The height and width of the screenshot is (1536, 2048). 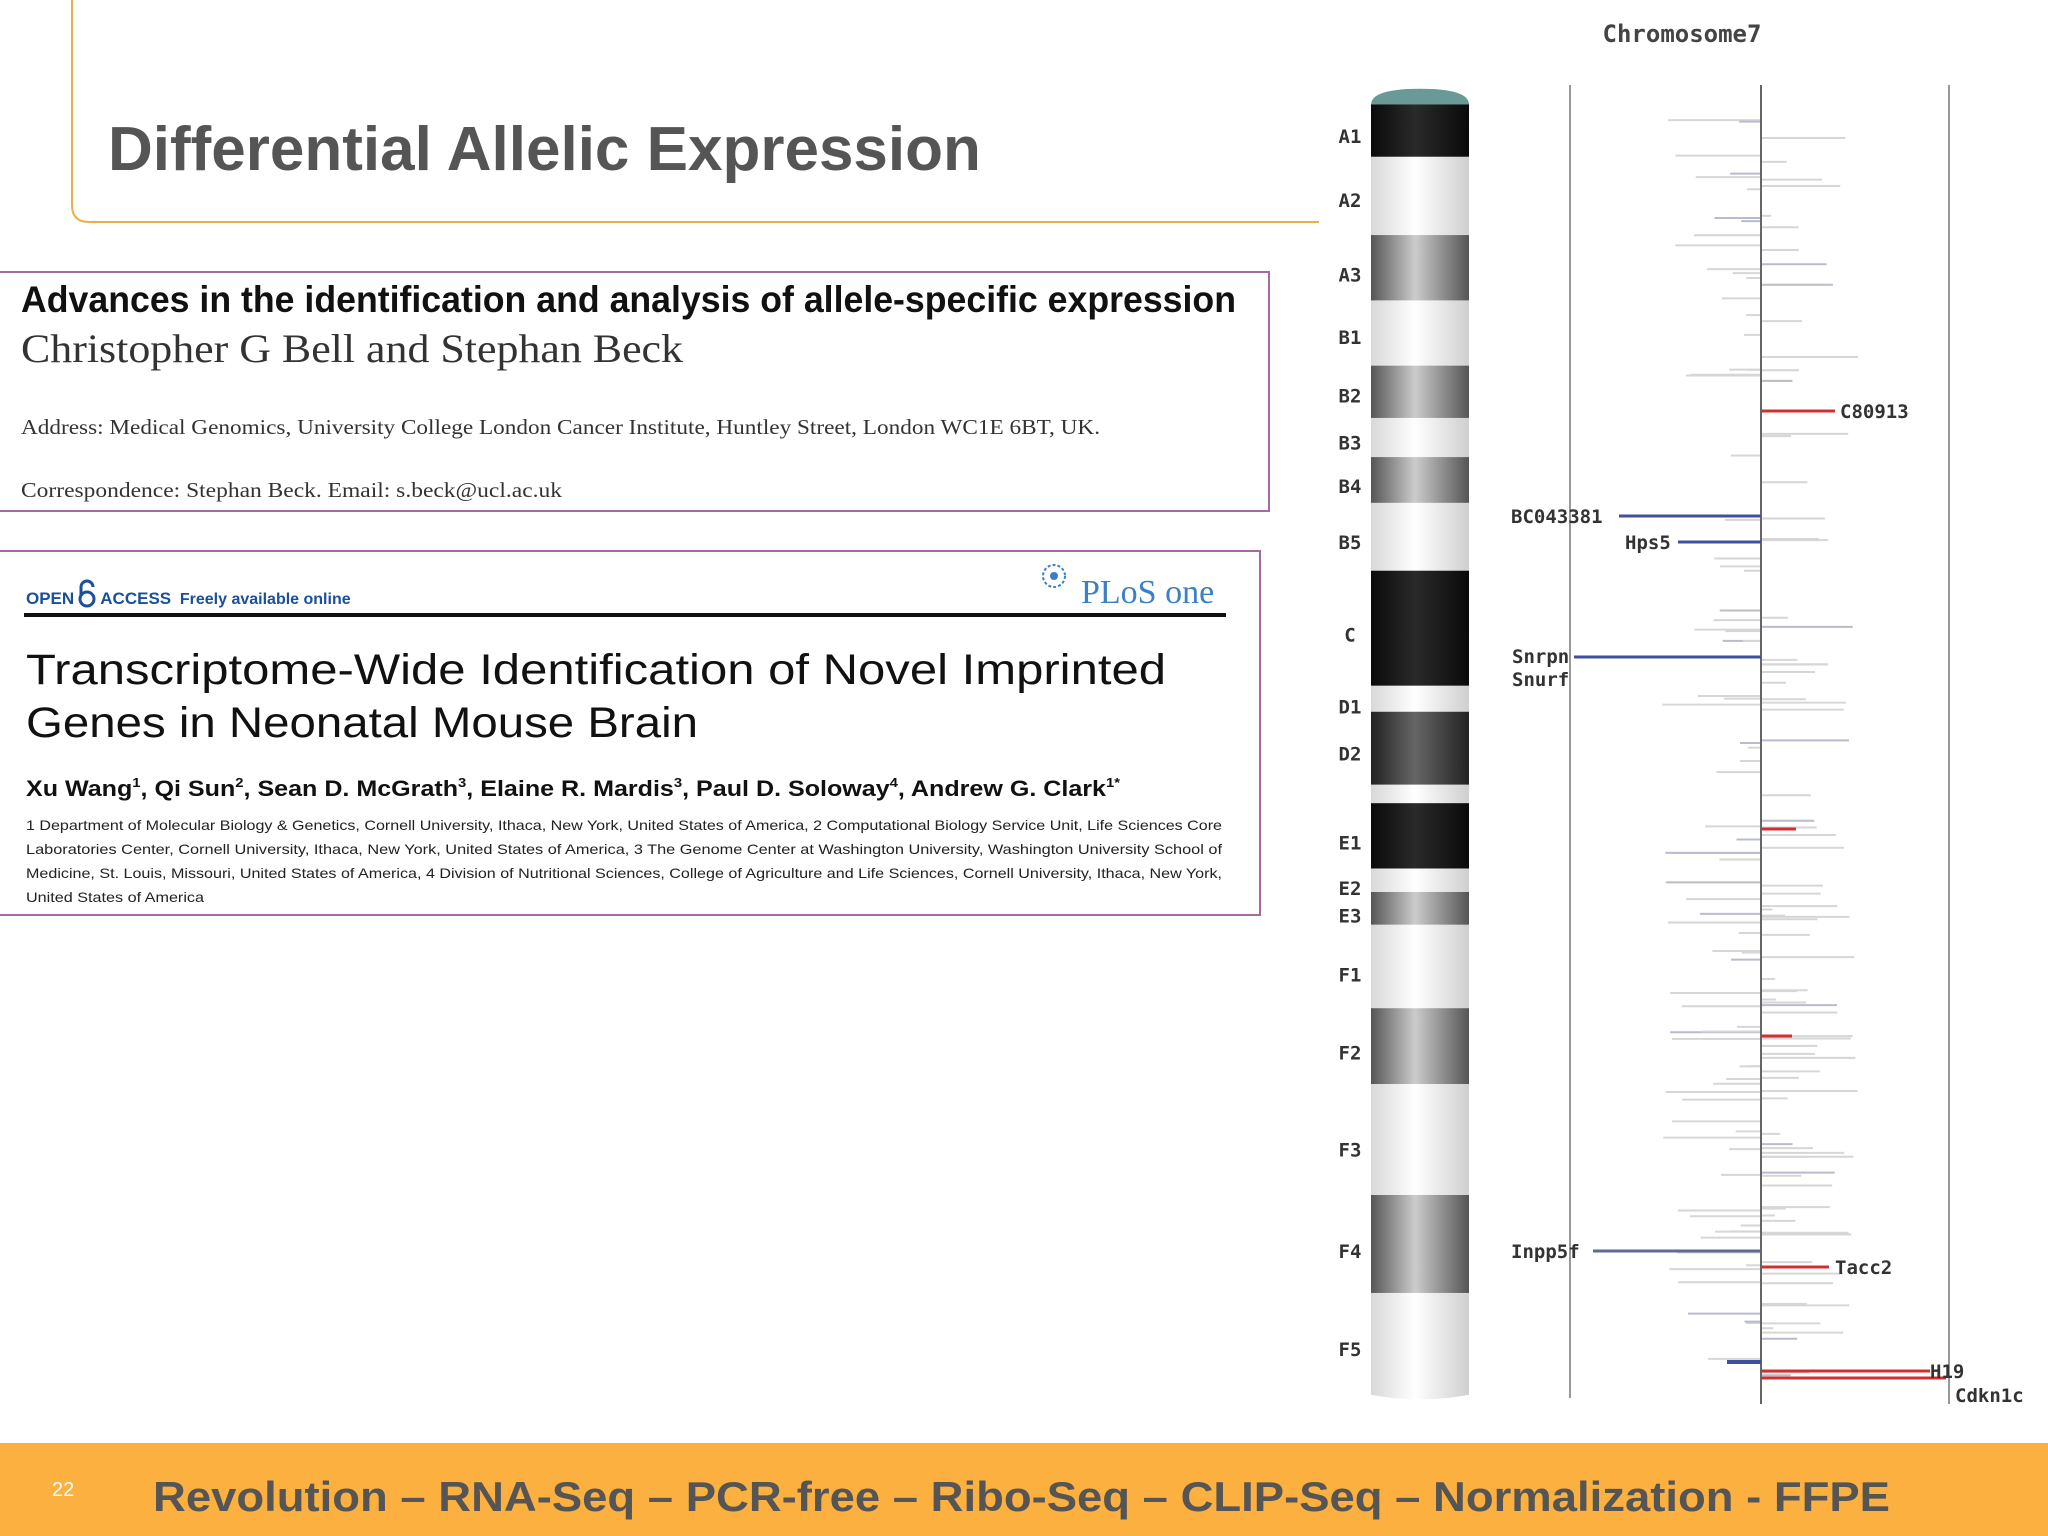 What do you see at coordinates (188, 788) in the screenshot?
I see `author-name: , Qi Sun` at bounding box center [188, 788].